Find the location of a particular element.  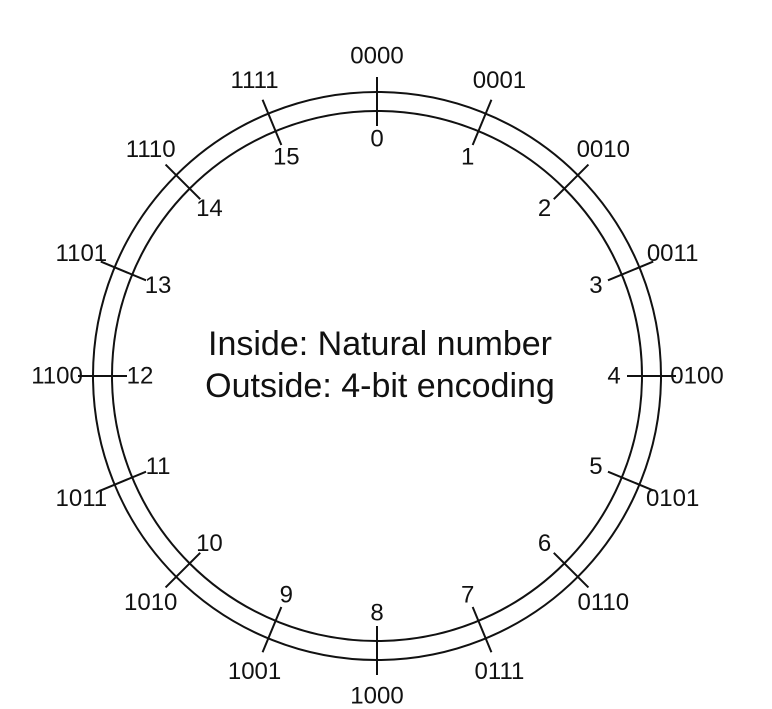

binary-code-label: 0111 is located at coordinates (500, 671).